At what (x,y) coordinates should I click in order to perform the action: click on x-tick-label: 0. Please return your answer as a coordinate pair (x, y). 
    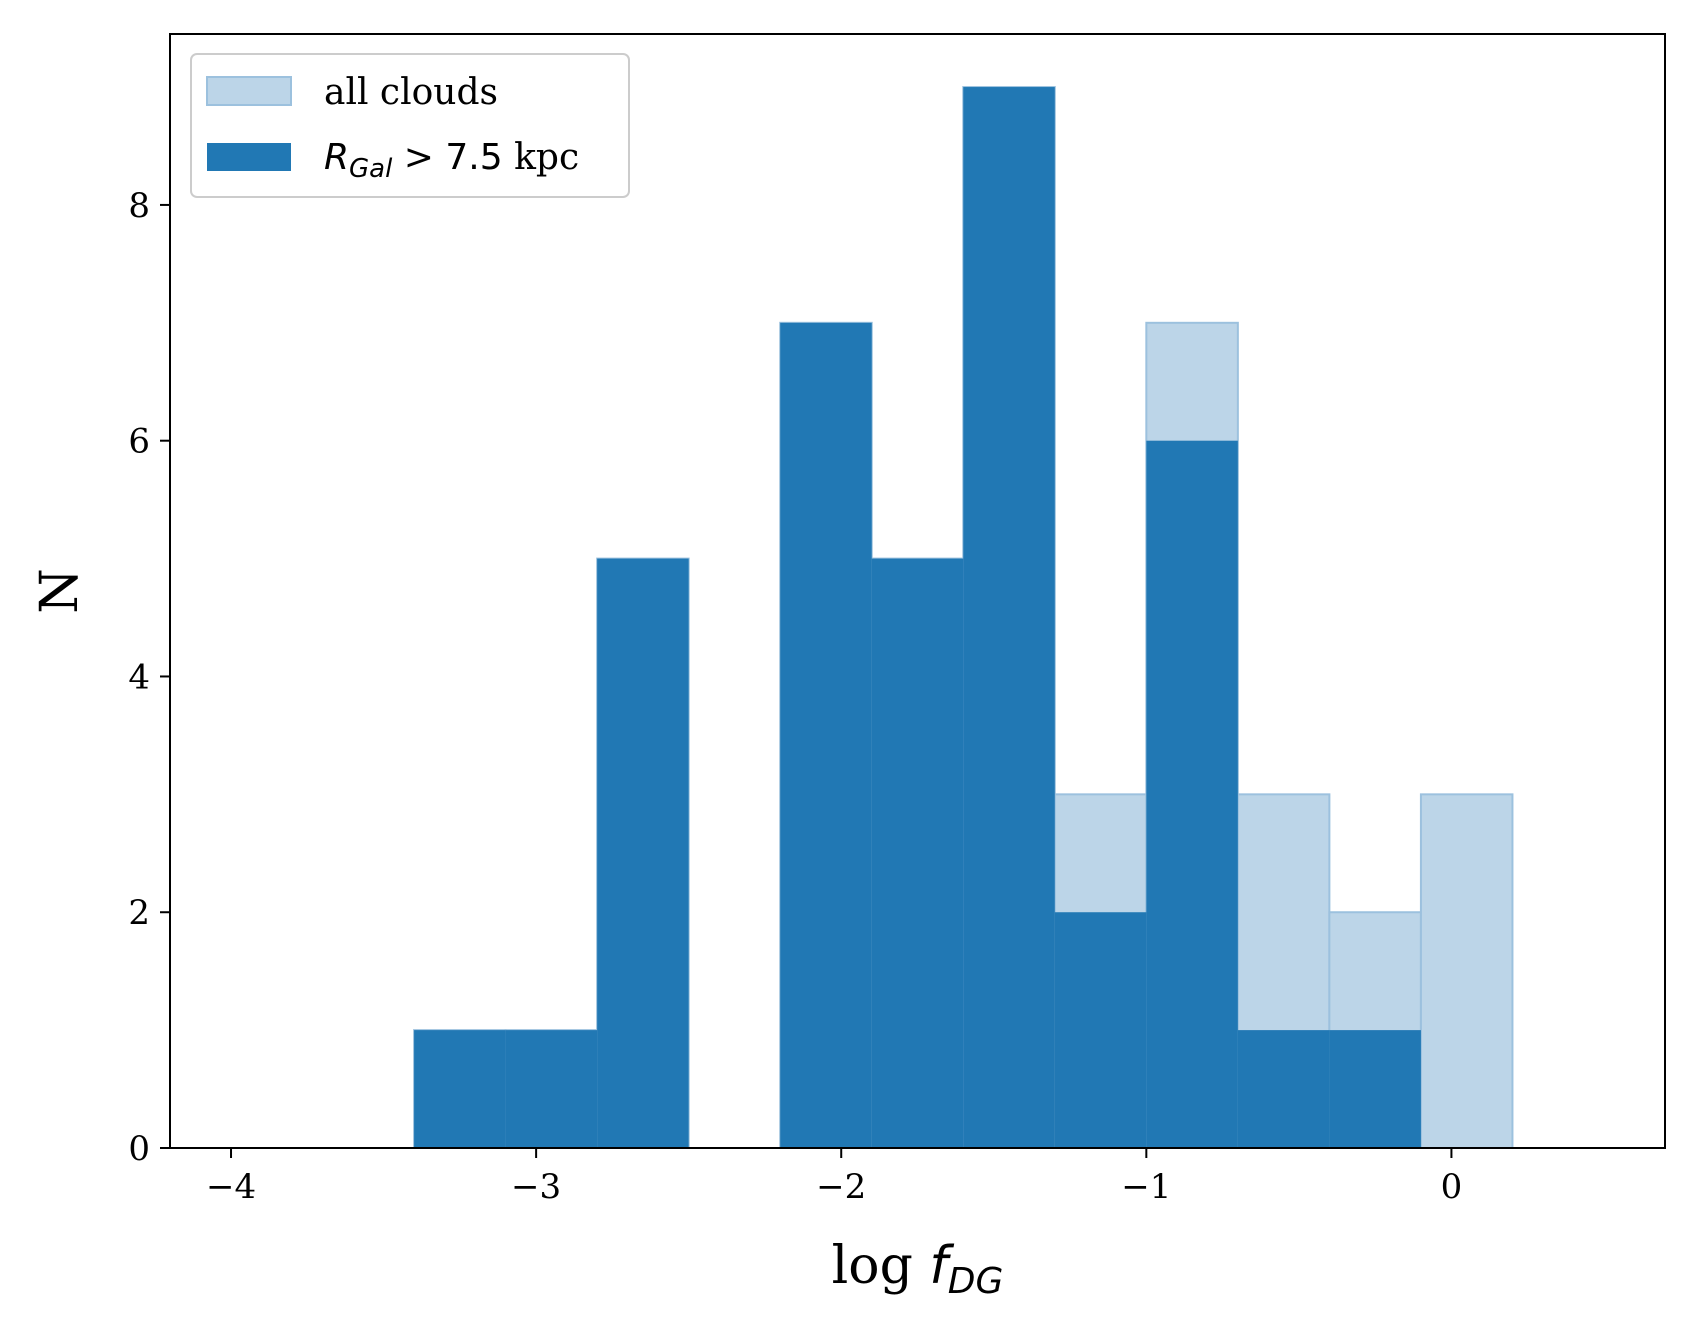
    Looking at the image, I should click on (1452, 1187).